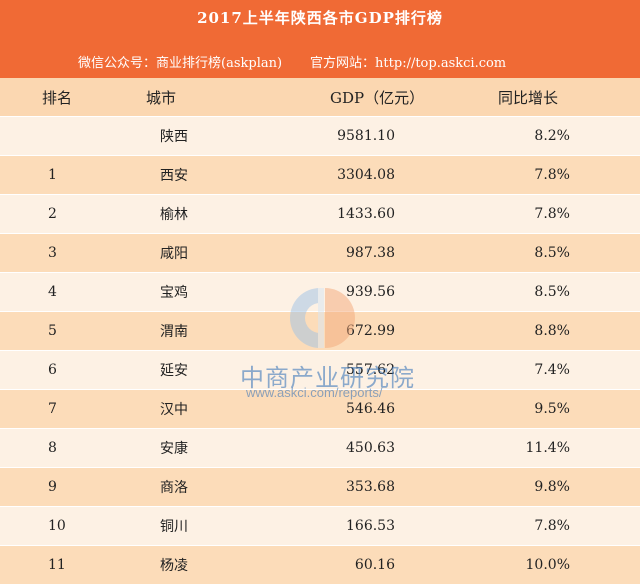 Image resolution: width=640 pixels, height=585 pixels. I want to click on growth-cell: 9.8%, so click(535, 487).